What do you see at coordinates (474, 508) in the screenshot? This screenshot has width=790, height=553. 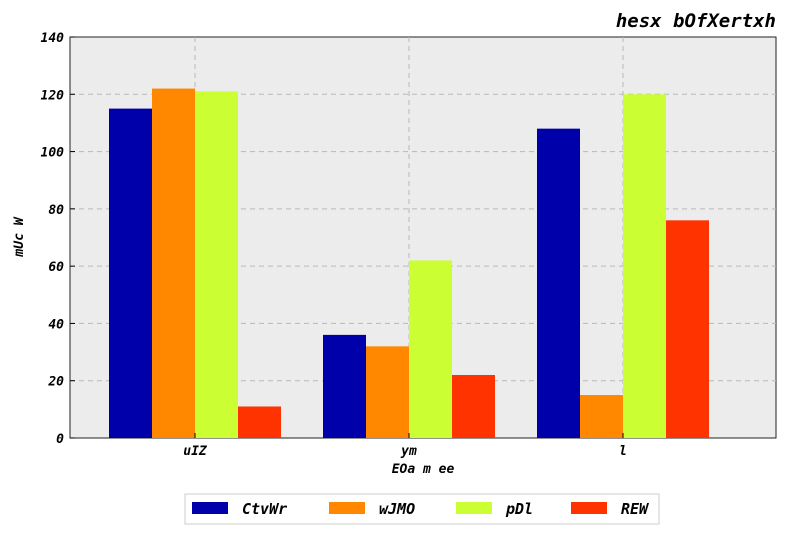 I see `legend-swatch-pDl` at bounding box center [474, 508].